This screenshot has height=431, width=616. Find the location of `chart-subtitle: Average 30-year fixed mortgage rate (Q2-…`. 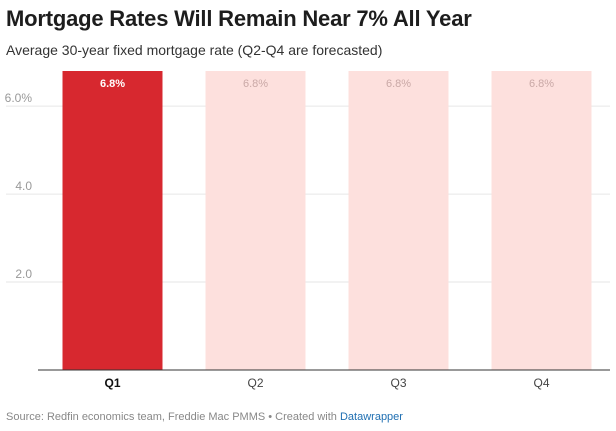

chart-subtitle: Average 30-year fixed mortgage rate (Q2-… is located at coordinates (194, 50).